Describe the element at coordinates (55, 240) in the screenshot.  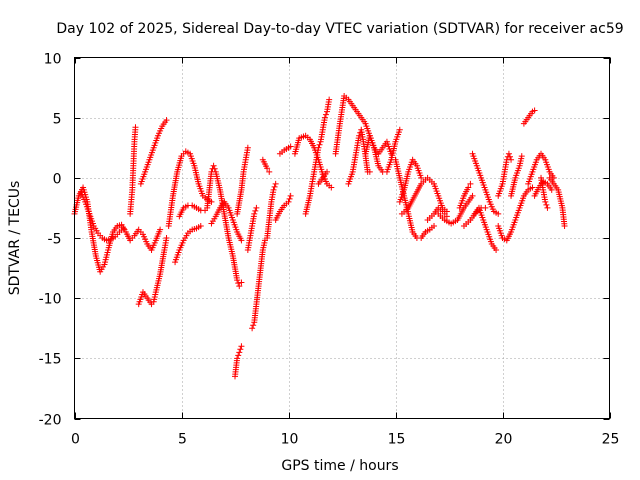
I see `y-tick-label: -5` at that location.